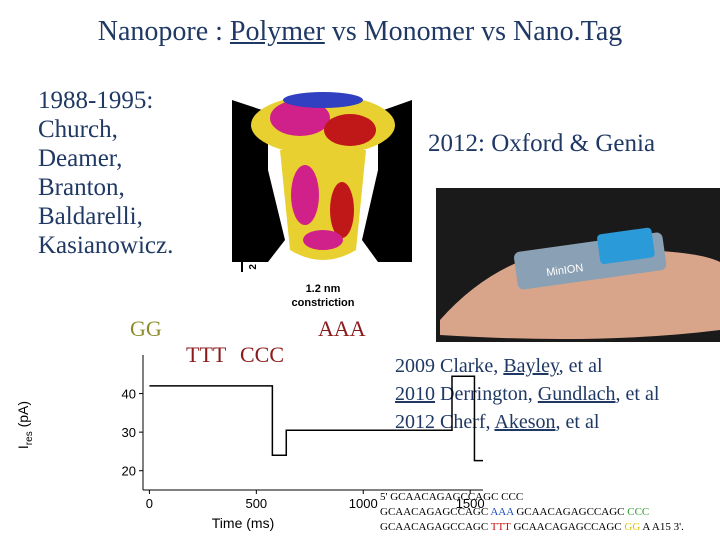 Image resolution: width=720 pixels, height=540 pixels. I want to click on y-tick-label: 30, so click(129, 432).